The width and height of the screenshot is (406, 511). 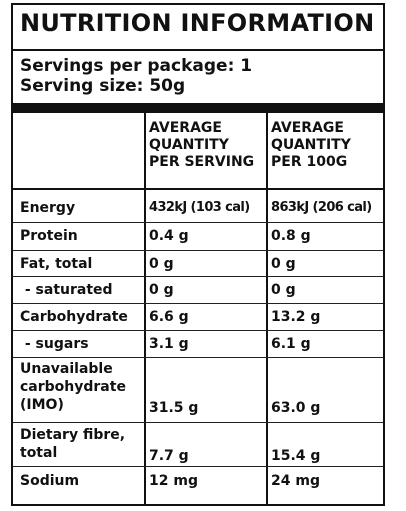 I want to click on thick-divider, so click(x=198, y=108).